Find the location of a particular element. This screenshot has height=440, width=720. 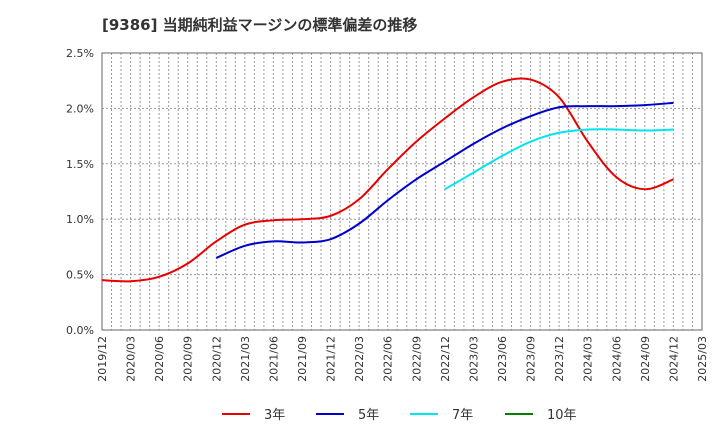

x-tick-label: 2024/12 is located at coordinates (673, 359).